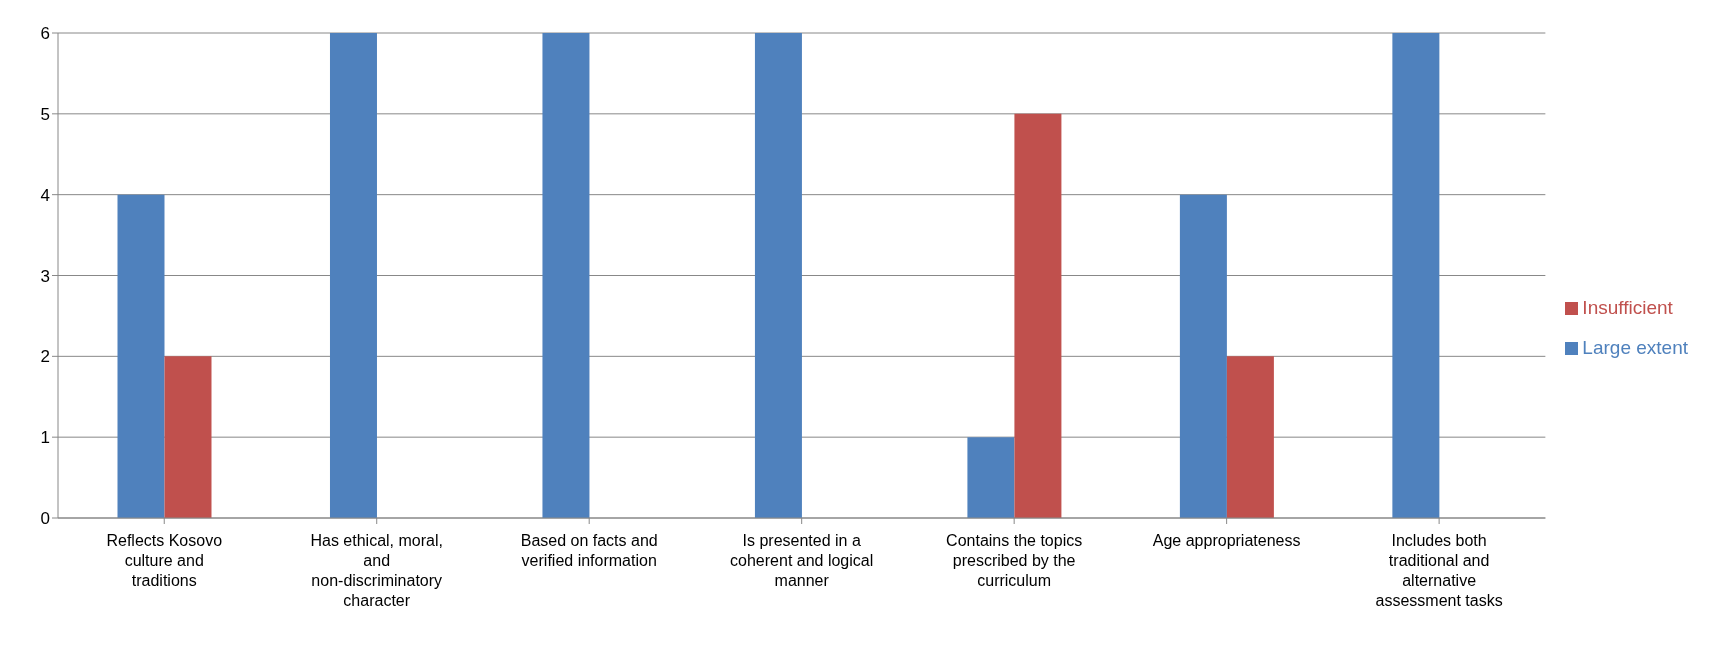 This screenshot has width=1729, height=662. I want to click on x-tick-label: Based on facts and verified information, so click(589, 550).